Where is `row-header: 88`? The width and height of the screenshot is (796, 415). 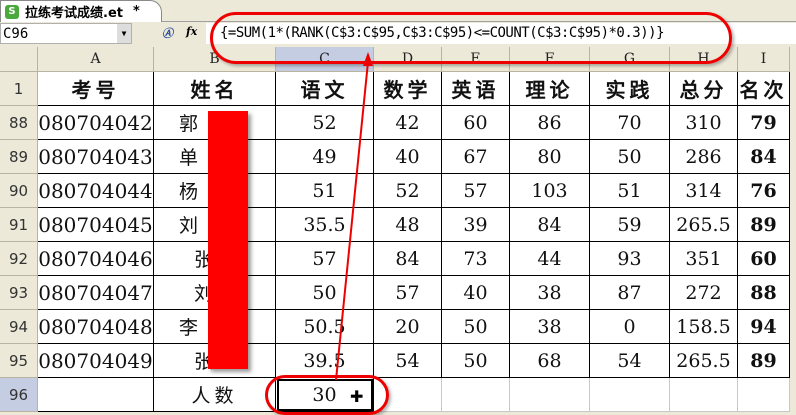
row-header: 88 is located at coordinates (19, 123).